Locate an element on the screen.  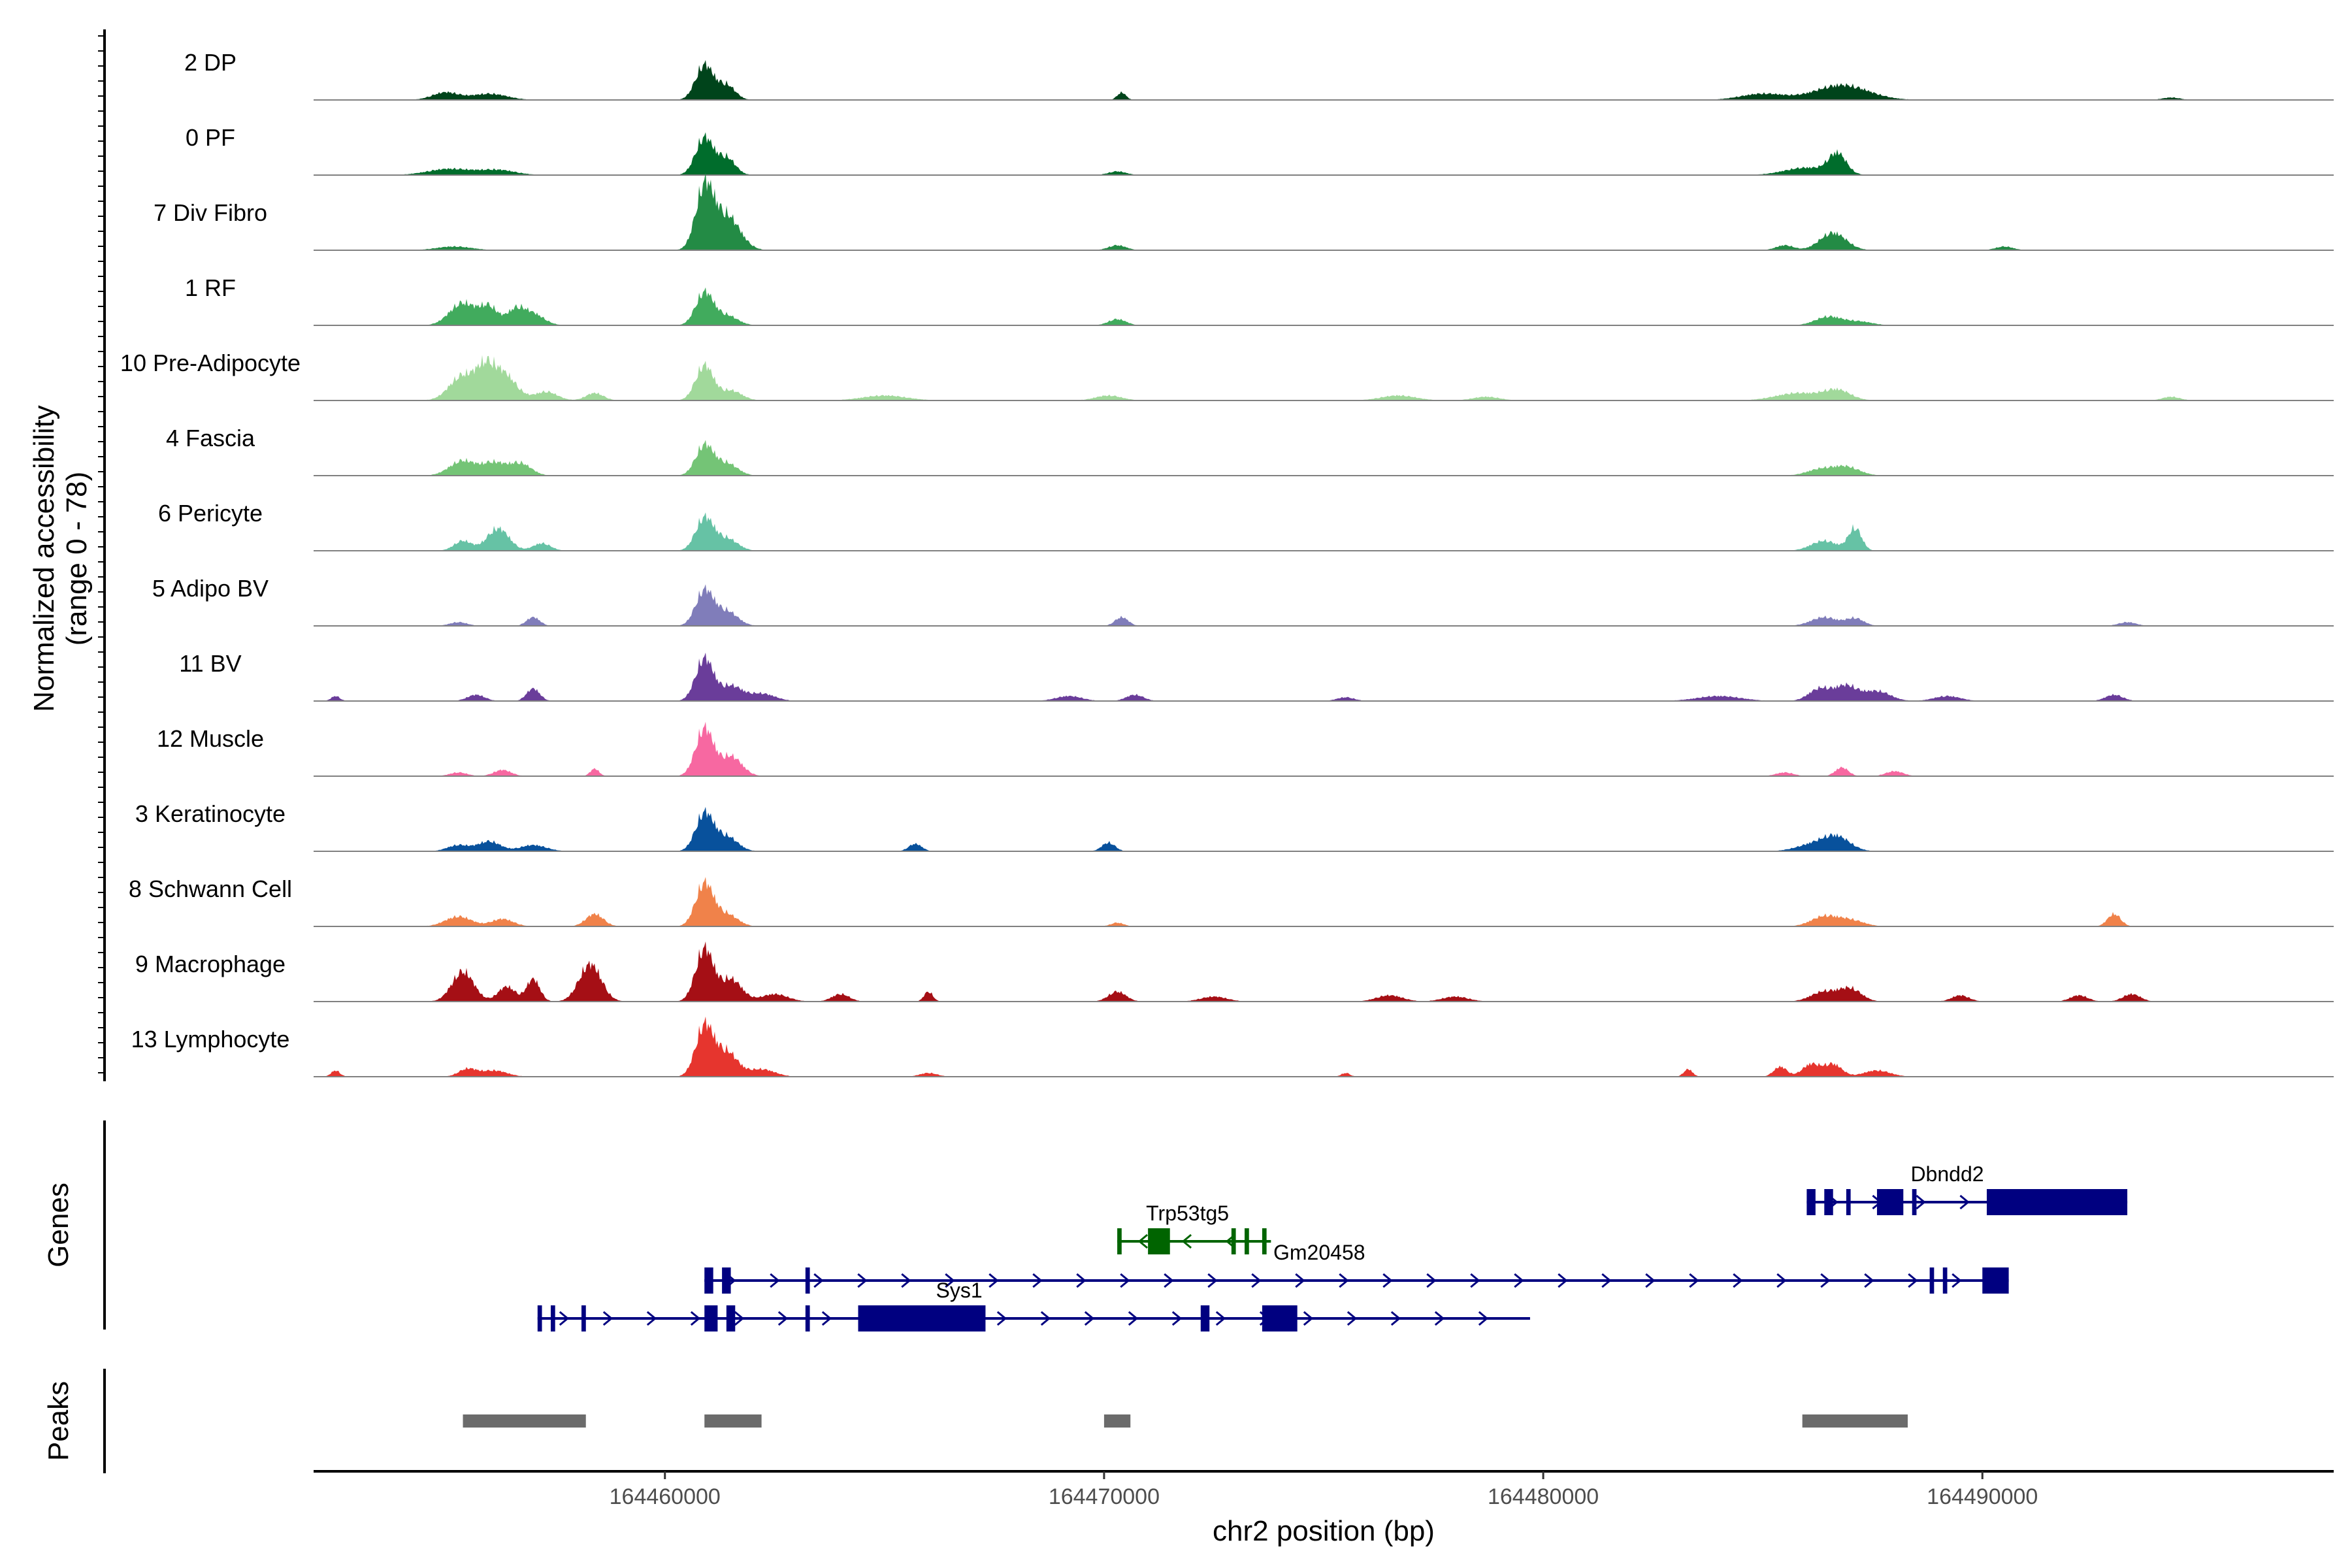
x-tick-label: 164470000 is located at coordinates (1104, 1496).